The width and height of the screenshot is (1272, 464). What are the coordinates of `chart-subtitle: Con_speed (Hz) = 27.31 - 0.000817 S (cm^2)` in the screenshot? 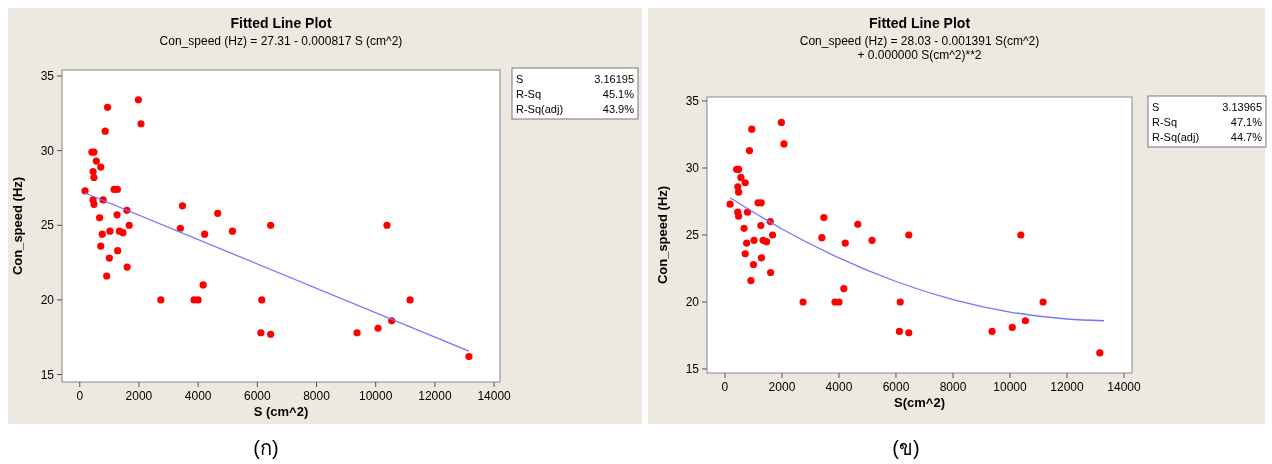 It's located at (281, 41).